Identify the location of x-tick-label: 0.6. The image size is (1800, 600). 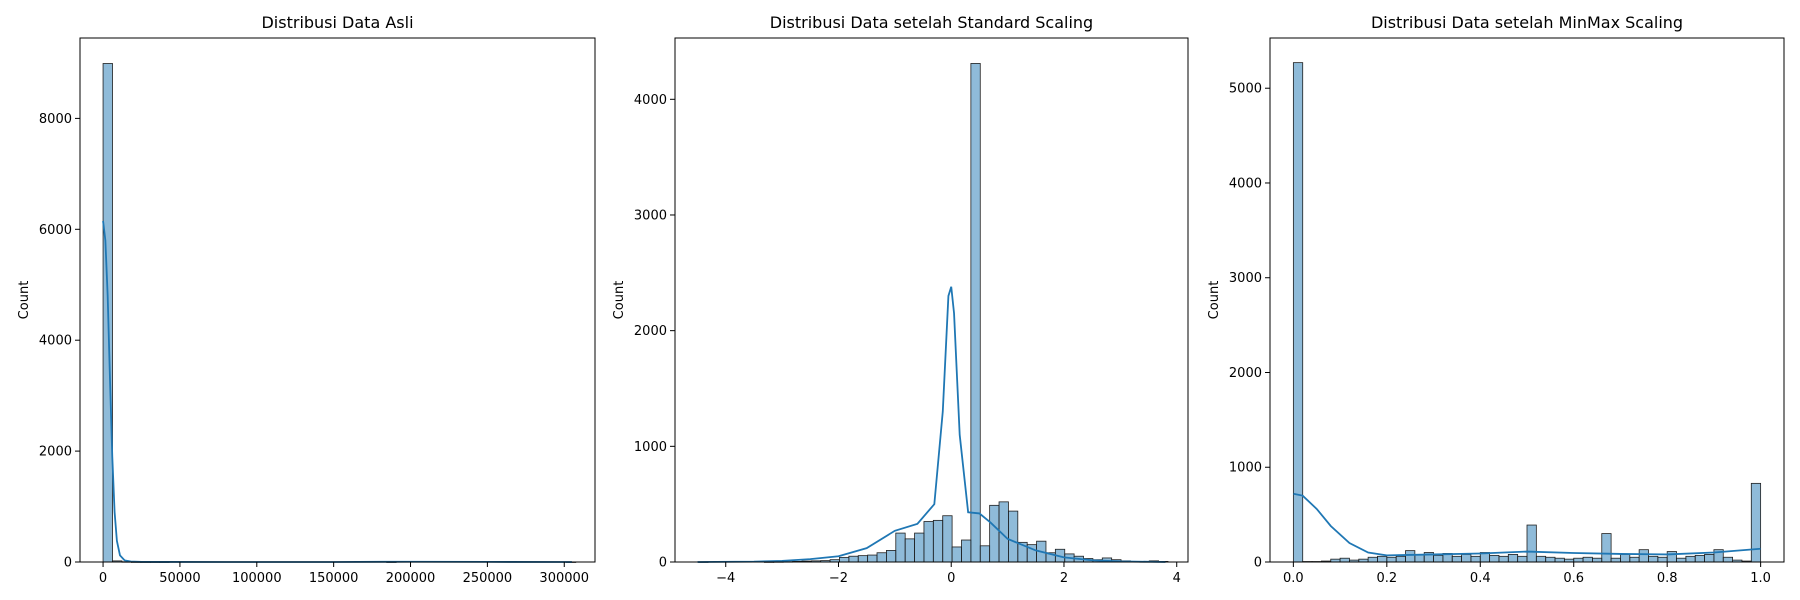
(1573, 578).